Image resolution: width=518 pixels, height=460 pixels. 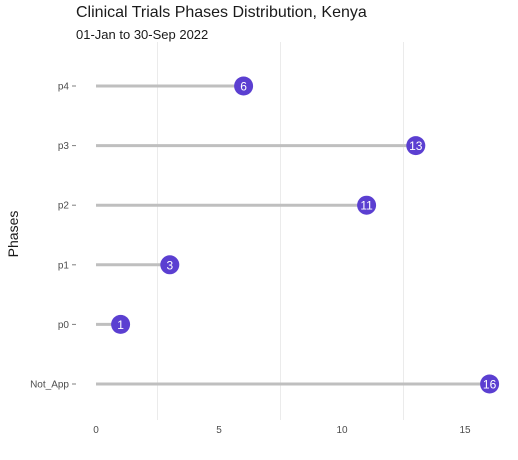 I want to click on y-tick-label: p2, so click(x=64, y=206).